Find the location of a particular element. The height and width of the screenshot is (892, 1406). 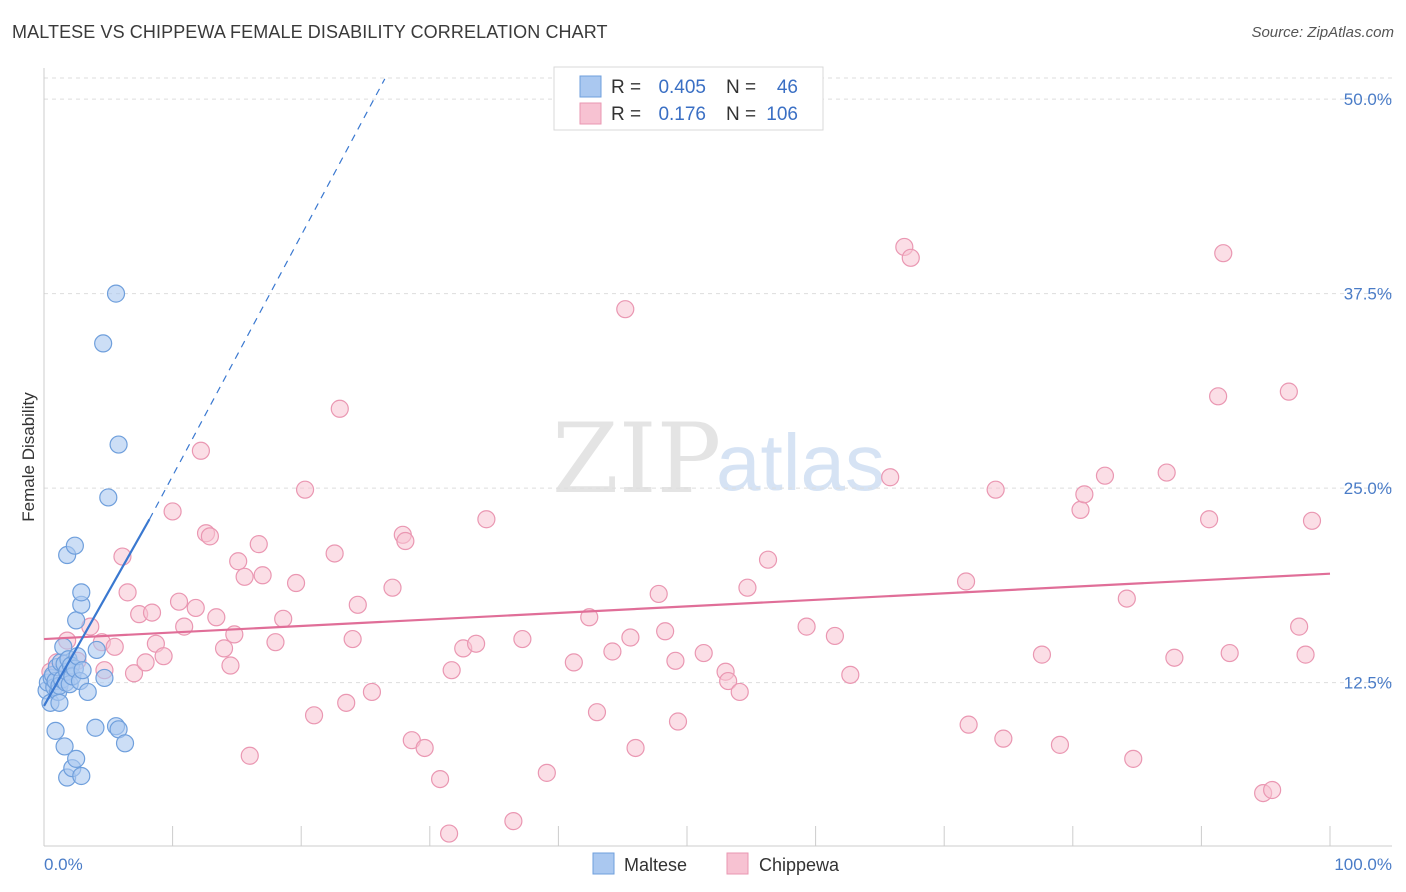

stats-legend: R = 0.405 N = 46 R = 0.176 N = 106 is located at coordinates (688, 98).